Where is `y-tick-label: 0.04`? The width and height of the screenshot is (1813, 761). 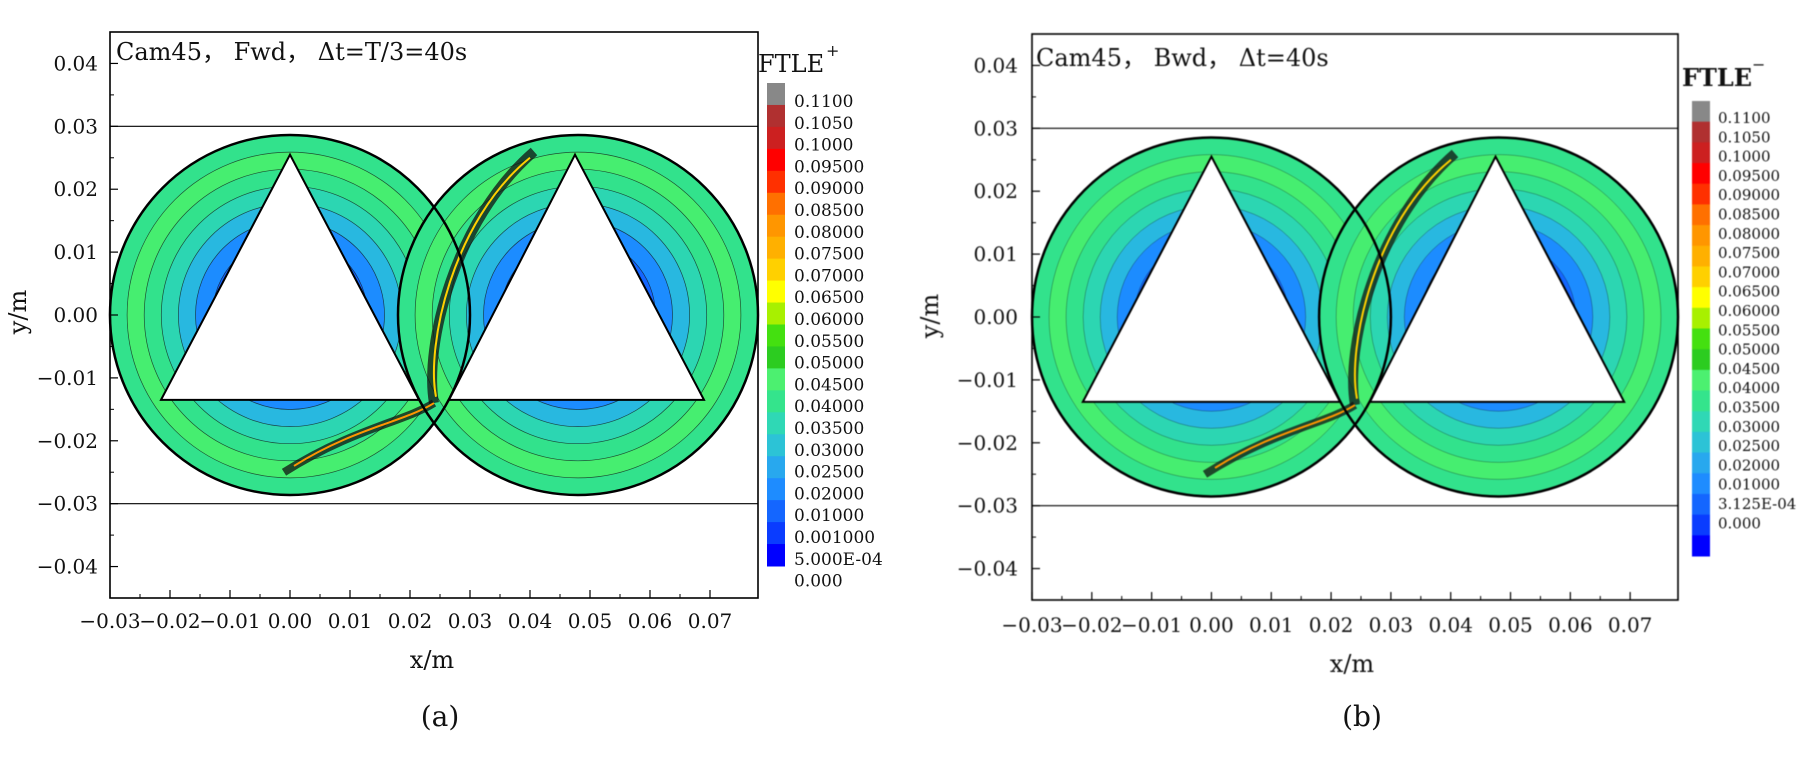 y-tick-label: 0.04 is located at coordinates (75, 63).